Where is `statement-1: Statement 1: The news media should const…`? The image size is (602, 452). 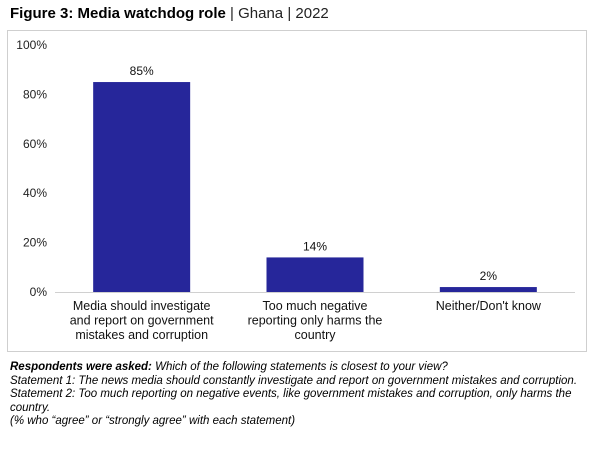 statement-1: Statement 1: The news media should const… is located at coordinates (294, 380).